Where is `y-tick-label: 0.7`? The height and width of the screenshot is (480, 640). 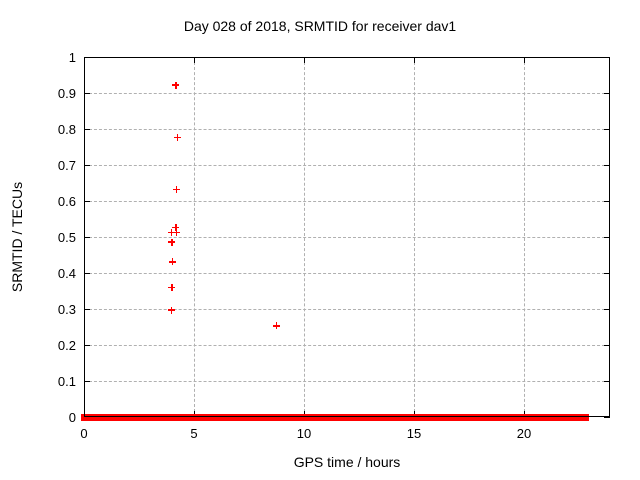 y-tick-label: 0.7 is located at coordinates (66, 165).